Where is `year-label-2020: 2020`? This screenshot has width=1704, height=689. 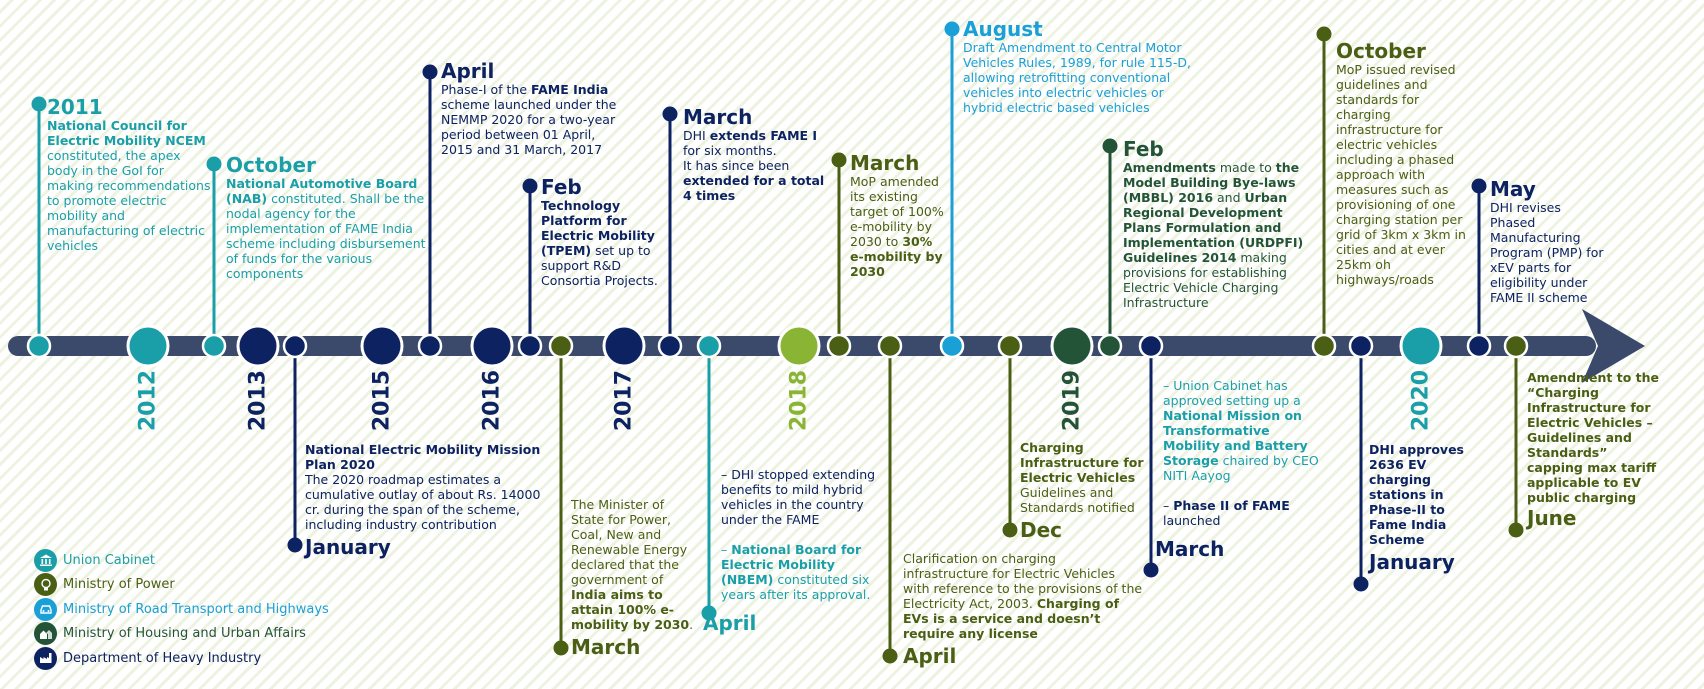
year-label-2020: 2020 is located at coordinates (1421, 400).